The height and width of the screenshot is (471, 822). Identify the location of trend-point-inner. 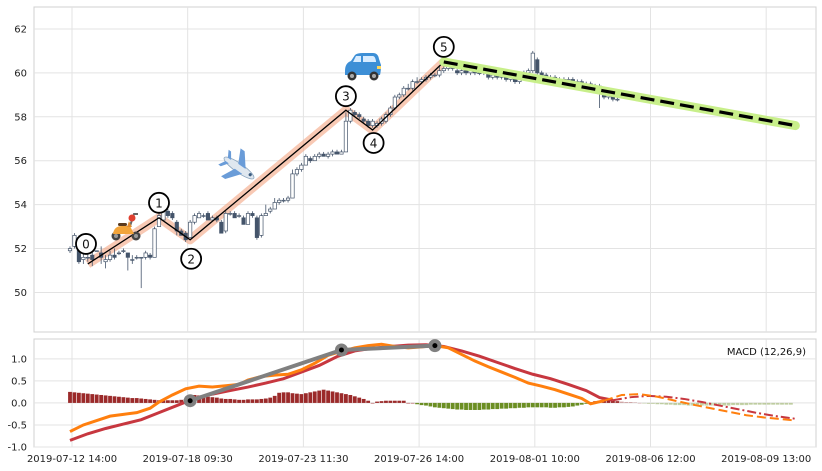
(435, 346).